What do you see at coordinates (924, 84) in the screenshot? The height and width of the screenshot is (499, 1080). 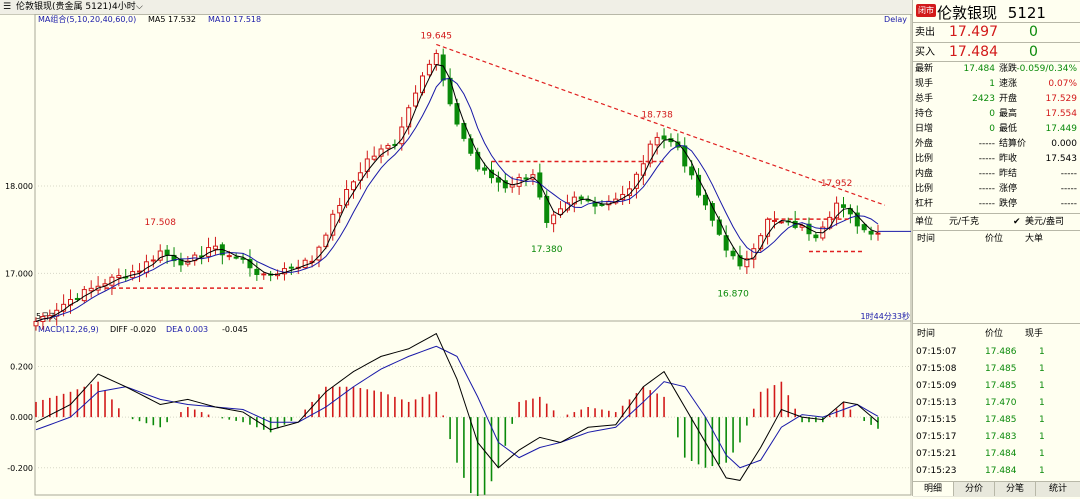 I see `stat-label: 现手` at bounding box center [924, 84].